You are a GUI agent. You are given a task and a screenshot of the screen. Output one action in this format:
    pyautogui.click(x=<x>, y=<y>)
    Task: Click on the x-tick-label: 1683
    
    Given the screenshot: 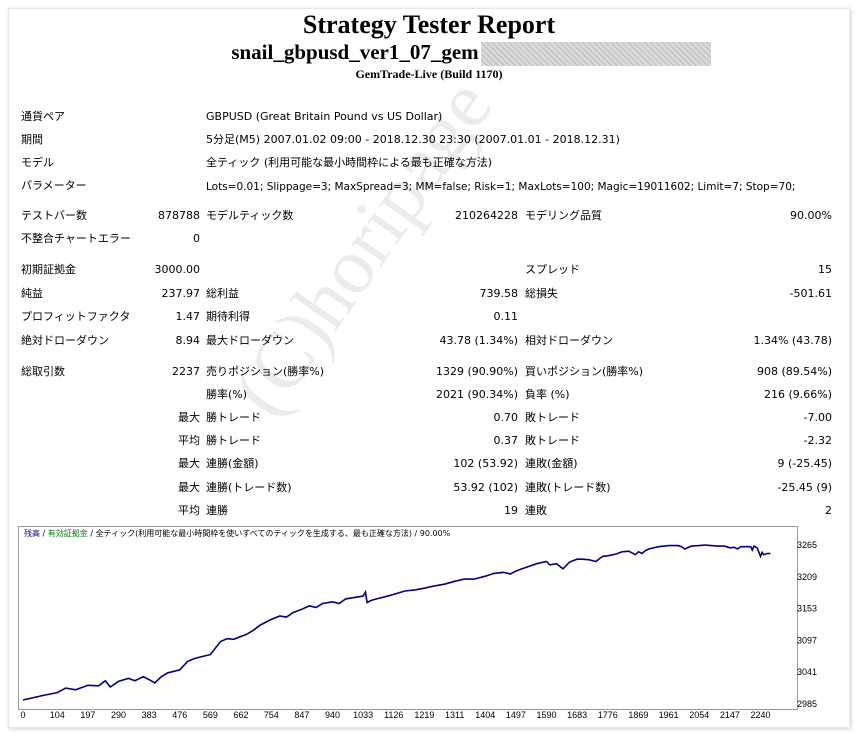 What is the action you would take?
    pyautogui.click(x=577, y=715)
    